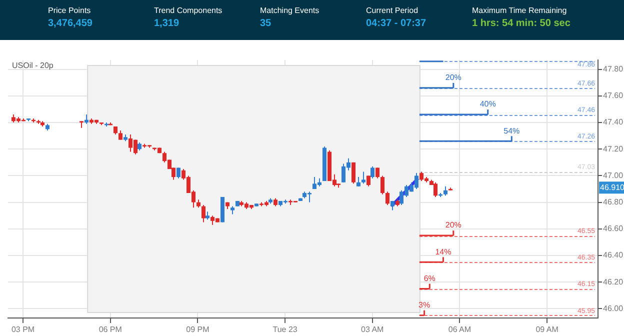 The width and height of the screenshot is (624, 336). What do you see at coordinates (372, 329) in the screenshot?
I see `x-tick-label: 03 AM` at bounding box center [372, 329].